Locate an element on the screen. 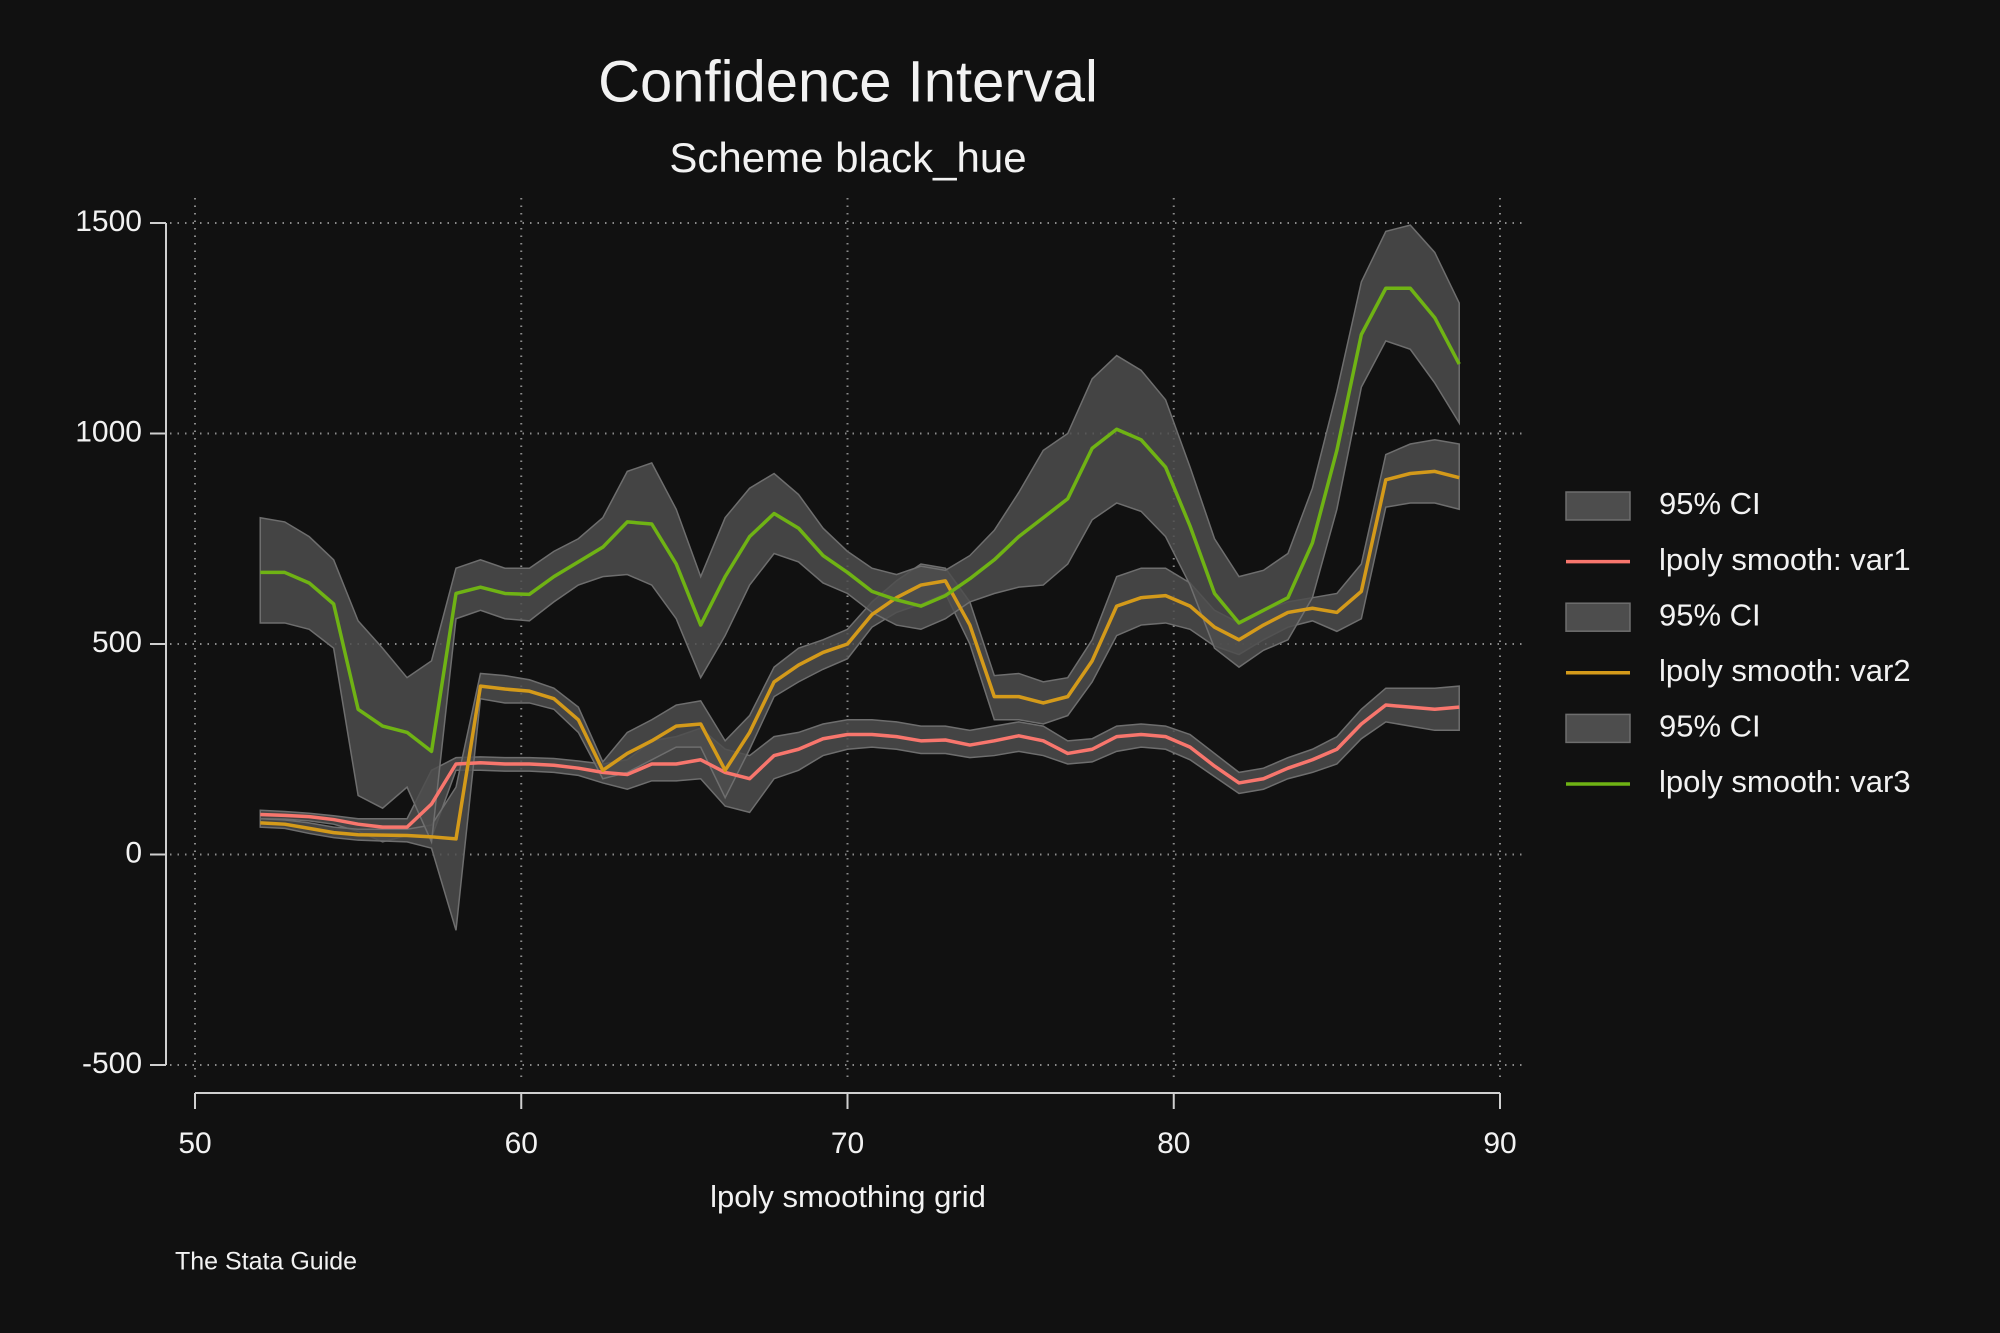 The width and height of the screenshot is (2000, 1333). x-tick-label: 80 is located at coordinates (1173, 1143).